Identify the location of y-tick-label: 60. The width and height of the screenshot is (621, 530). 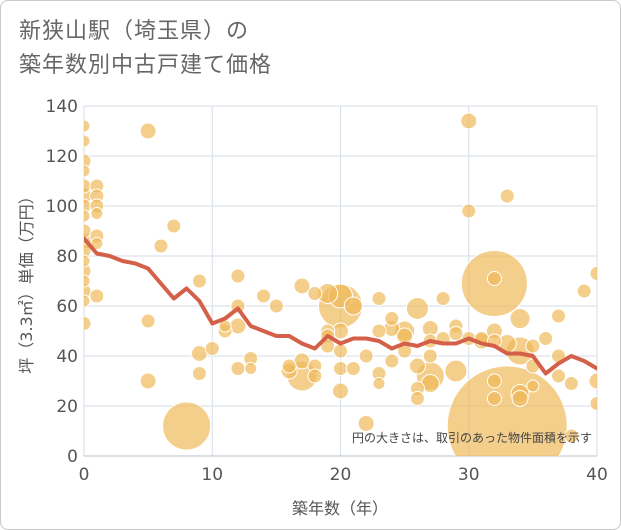
(67, 307).